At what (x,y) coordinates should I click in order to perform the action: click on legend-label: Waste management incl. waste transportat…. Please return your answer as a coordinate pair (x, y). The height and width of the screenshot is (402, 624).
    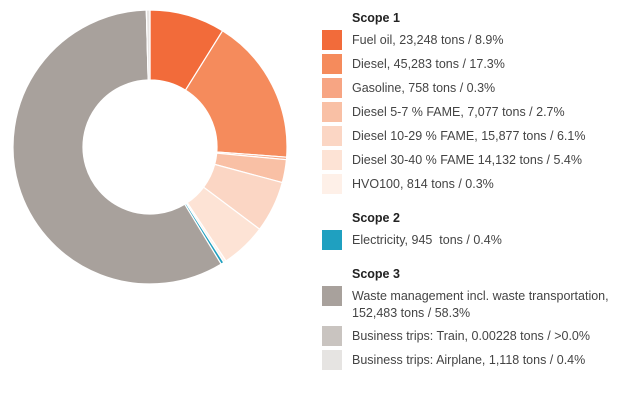
    Looking at the image, I should click on (482, 304).